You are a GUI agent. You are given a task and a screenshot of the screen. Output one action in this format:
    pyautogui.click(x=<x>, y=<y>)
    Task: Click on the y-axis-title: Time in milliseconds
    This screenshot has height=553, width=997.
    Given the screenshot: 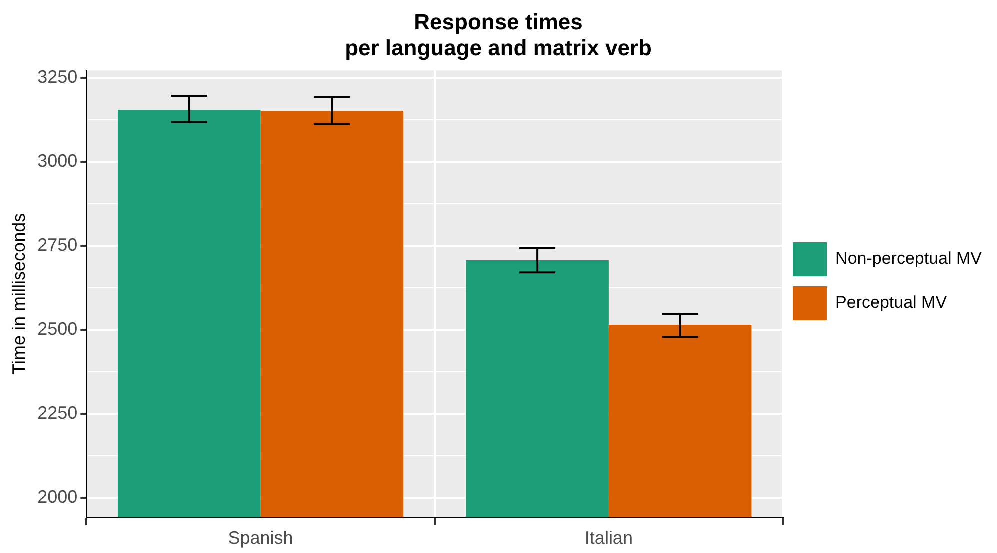 What is the action you would take?
    pyautogui.click(x=18, y=294)
    